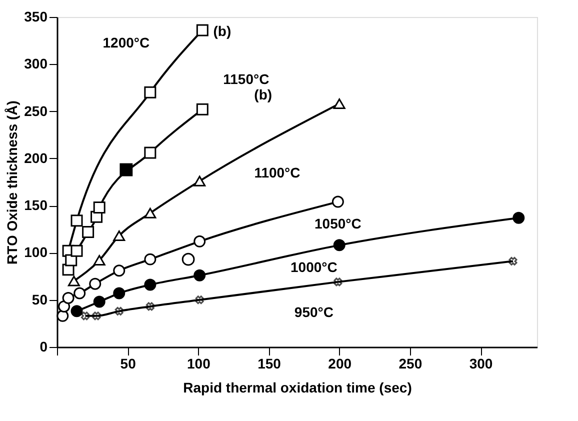  What do you see at coordinates (40, 299) in the screenshot?
I see `y-tick-label: 50` at bounding box center [40, 299].